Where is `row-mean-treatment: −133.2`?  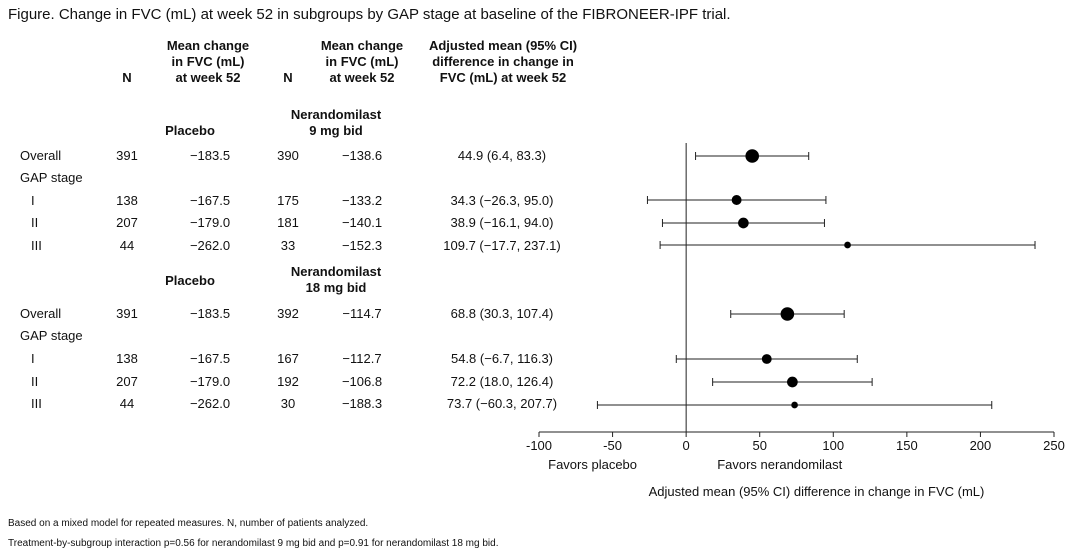
row-mean-treatment: −133.2 is located at coordinates (362, 200).